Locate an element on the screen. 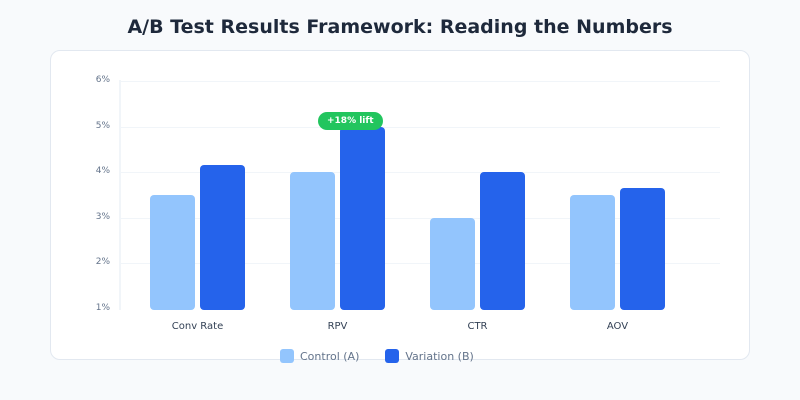  lift-badge: +18% lift is located at coordinates (350, 120).